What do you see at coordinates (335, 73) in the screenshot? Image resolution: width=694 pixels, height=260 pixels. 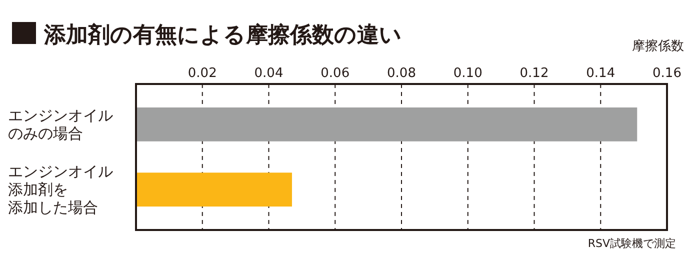 I see `x-tick-label: 0.06` at bounding box center [335, 73].